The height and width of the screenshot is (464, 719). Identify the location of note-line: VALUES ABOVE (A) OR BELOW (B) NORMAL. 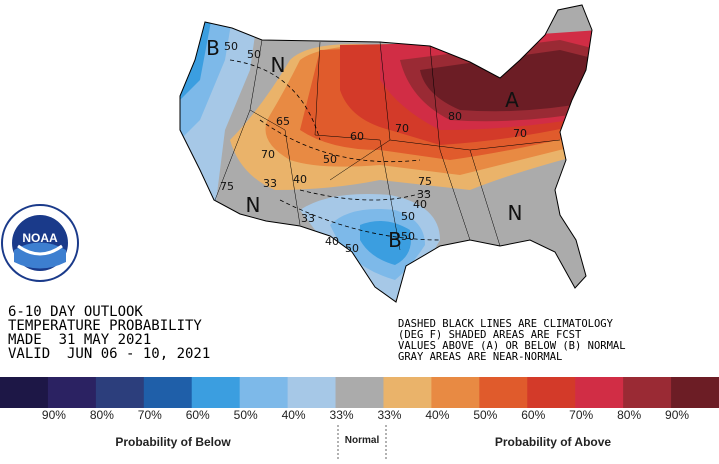
(512, 346).